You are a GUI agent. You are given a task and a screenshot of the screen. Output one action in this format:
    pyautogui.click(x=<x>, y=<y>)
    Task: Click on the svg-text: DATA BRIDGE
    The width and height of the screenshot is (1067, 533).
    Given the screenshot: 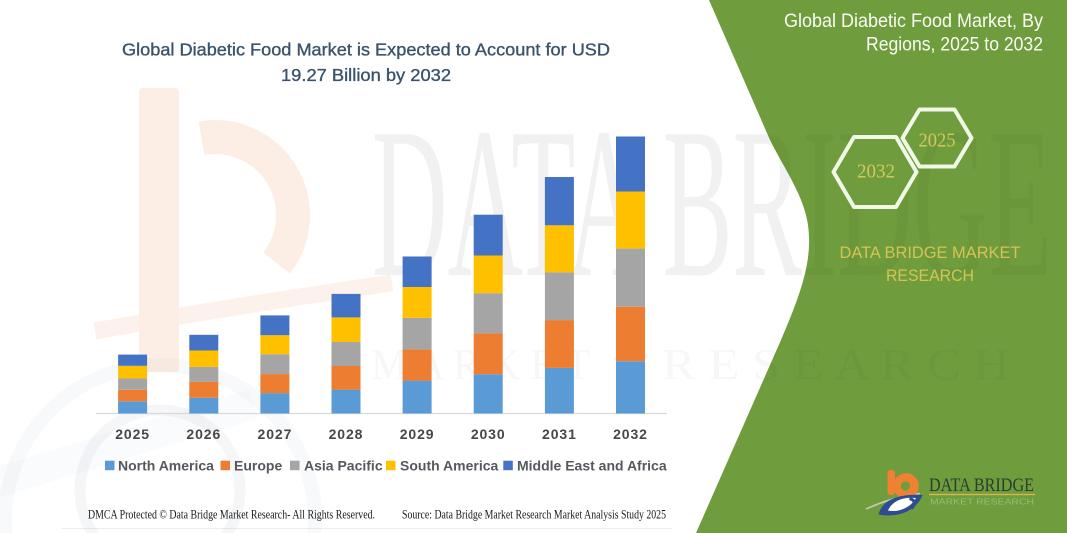 What is the action you would take?
    pyautogui.click(x=981, y=485)
    